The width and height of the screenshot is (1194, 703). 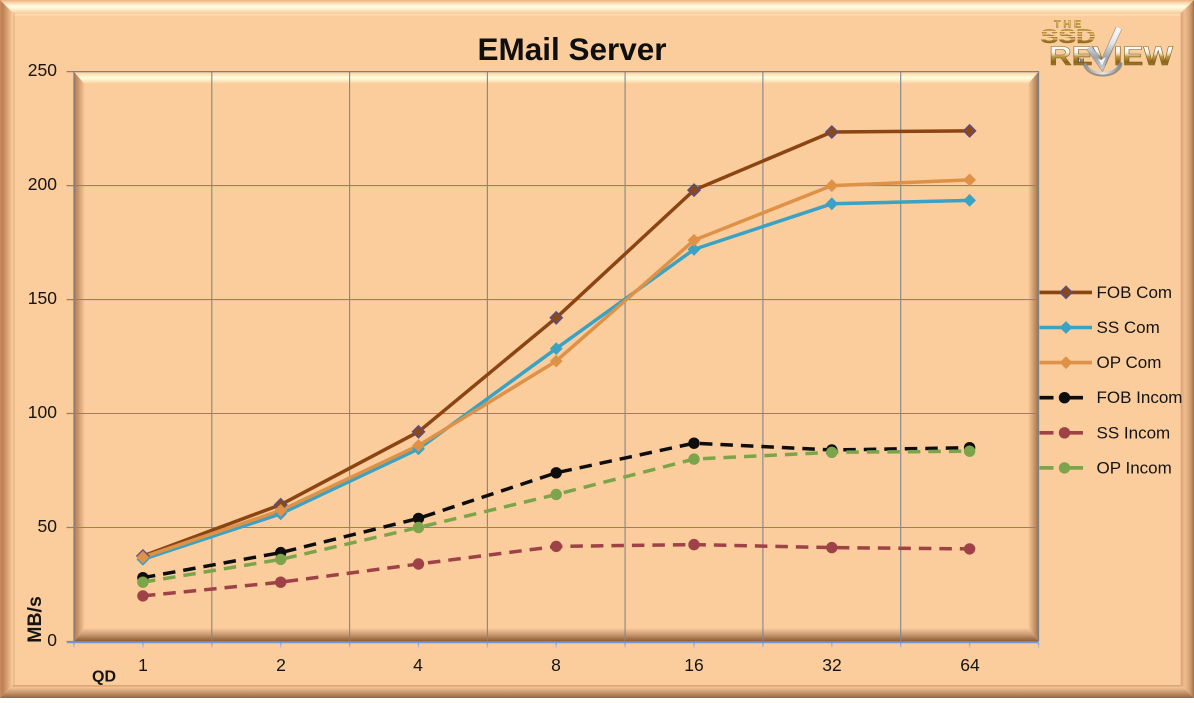 I want to click on svg-text: 250, so click(x=42, y=70).